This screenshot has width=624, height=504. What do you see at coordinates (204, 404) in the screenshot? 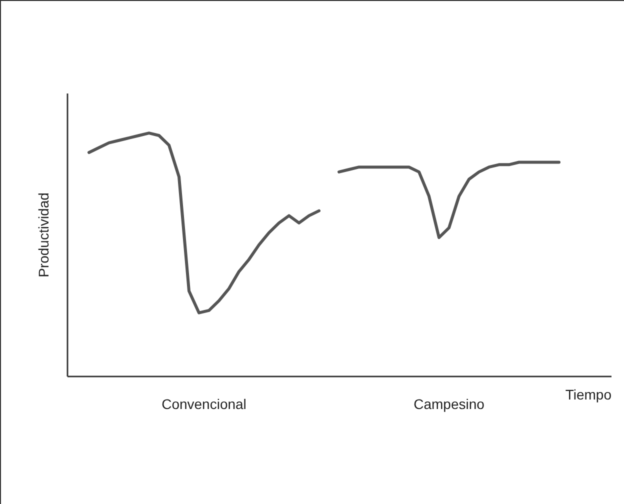
I see `text: Convencional` at bounding box center [204, 404].